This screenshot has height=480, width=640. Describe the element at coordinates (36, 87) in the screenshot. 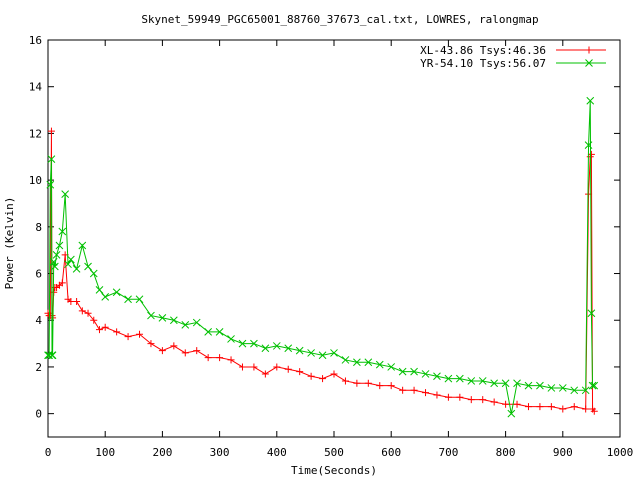

I see `y-tick-label: 14` at that location.